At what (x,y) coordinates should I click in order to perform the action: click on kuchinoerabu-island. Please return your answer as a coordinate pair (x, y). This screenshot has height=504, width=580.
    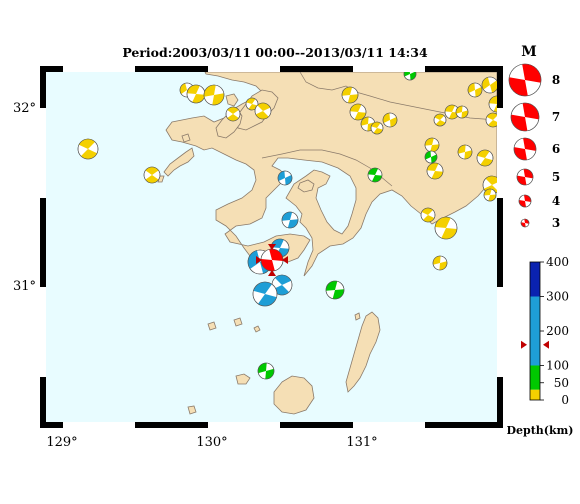
    Looking at the image, I should click on (243, 379).